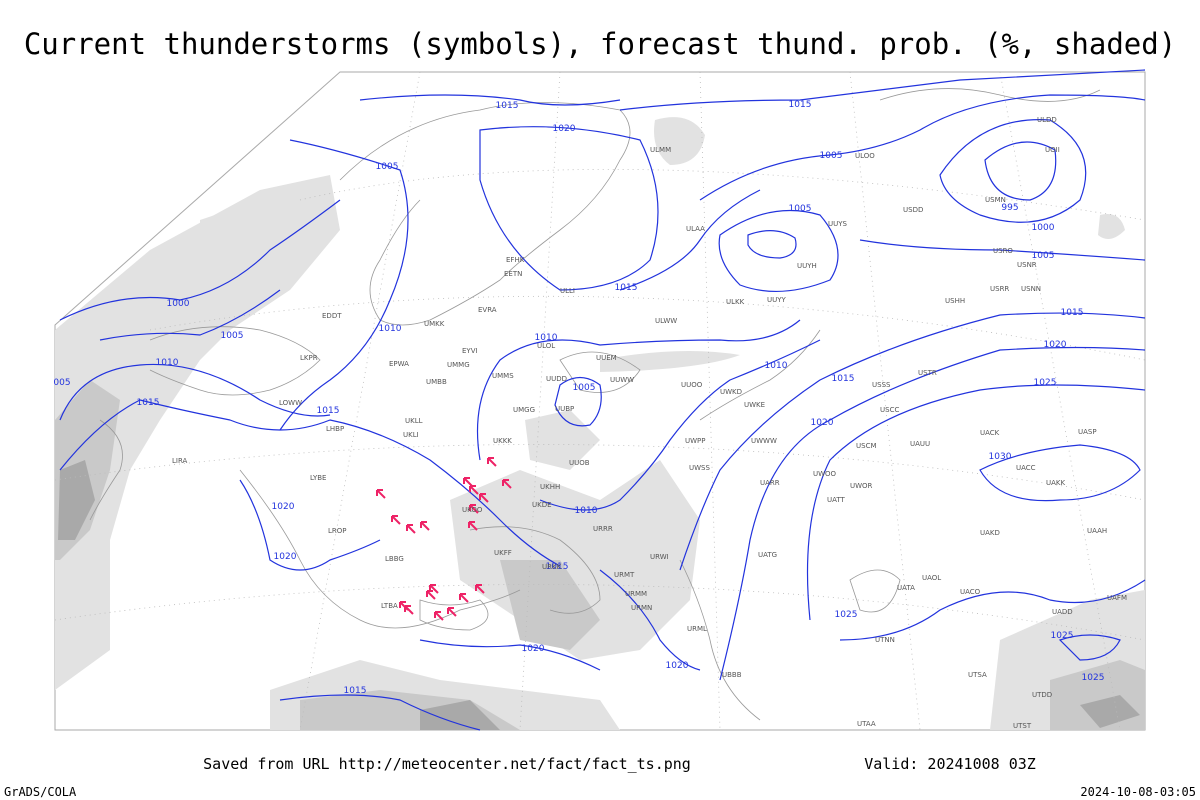 Image resolution: width=1200 pixels, height=800 pixels. Describe the element at coordinates (487, 310) in the screenshot. I see `station-label: EVRA` at that location.